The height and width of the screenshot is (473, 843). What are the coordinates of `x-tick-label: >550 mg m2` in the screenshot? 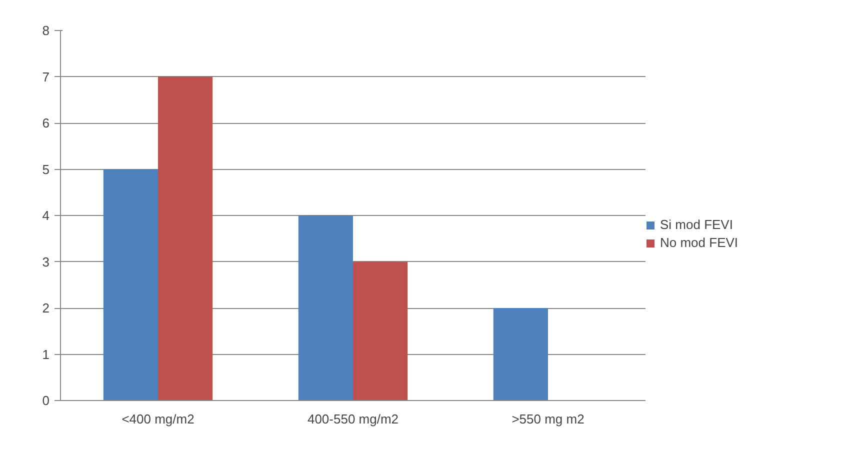 It's located at (548, 419).